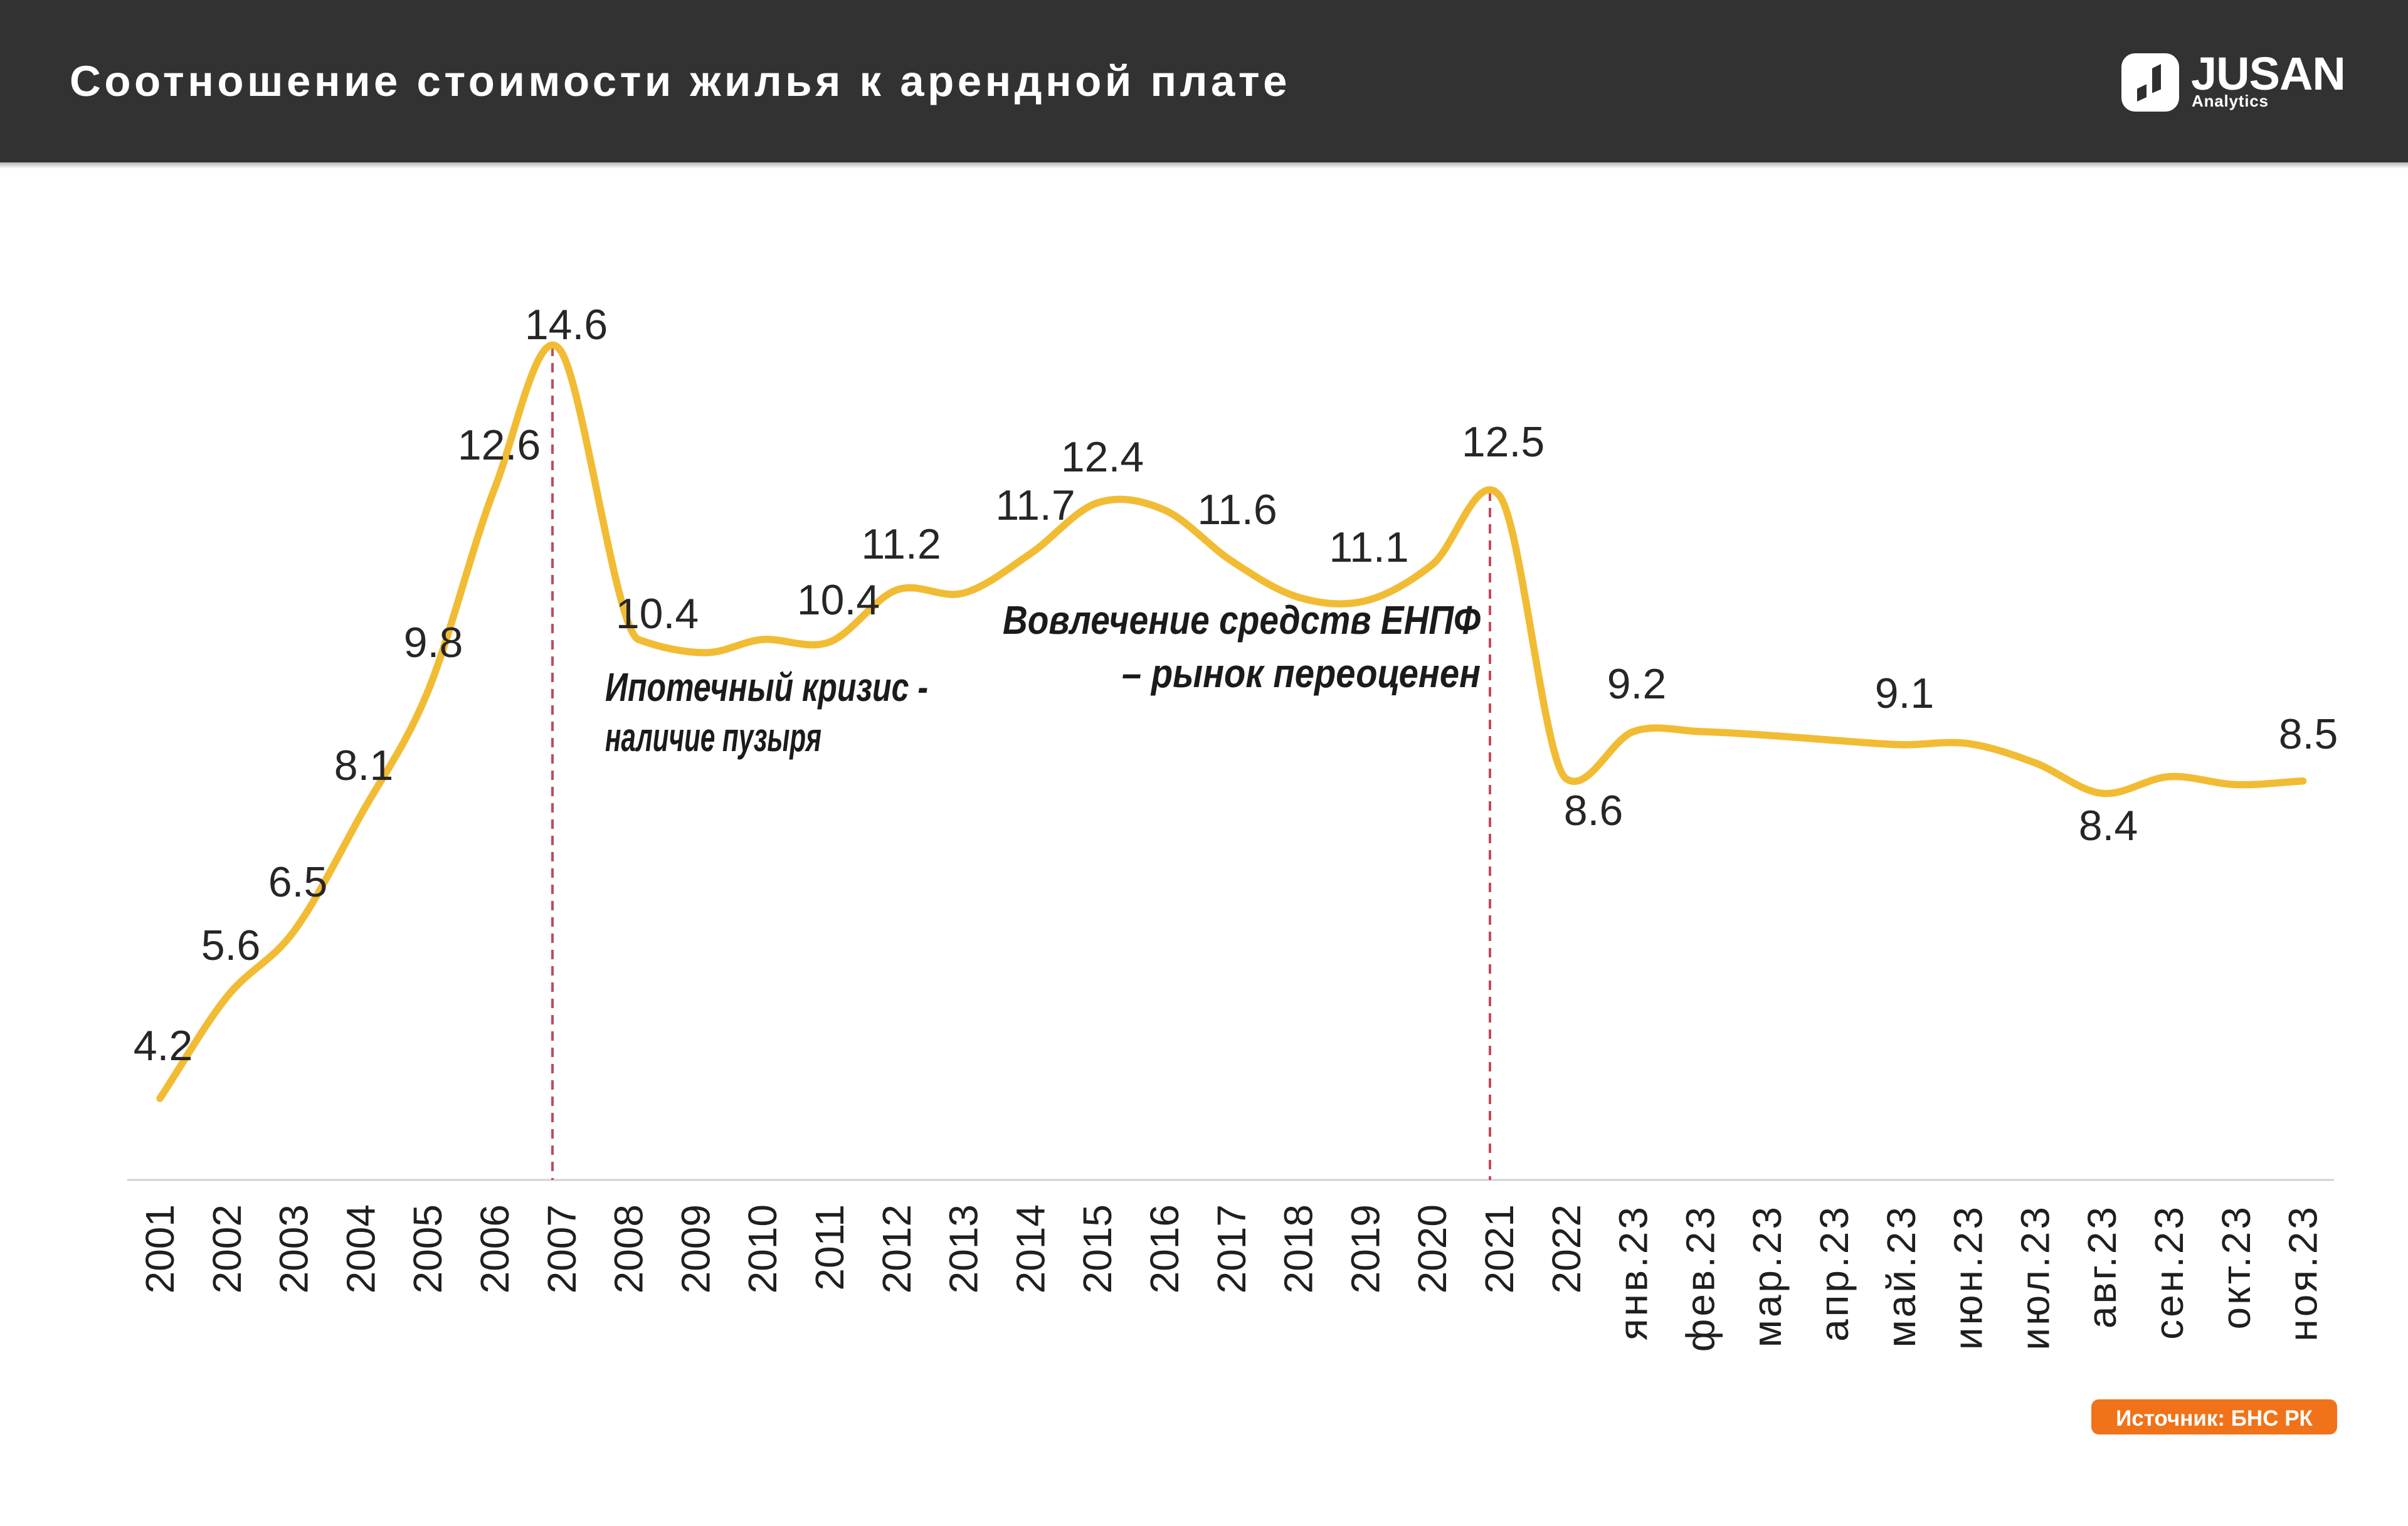 The height and width of the screenshot is (1526, 2408). What do you see at coordinates (1301, 673) in the screenshot?
I see `svg-text: – рынок переоценен` at bounding box center [1301, 673].